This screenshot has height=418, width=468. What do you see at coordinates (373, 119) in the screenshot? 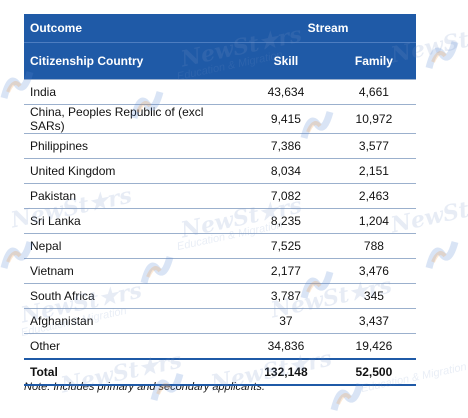
I see `family-cell: 10,972` at bounding box center [373, 119].